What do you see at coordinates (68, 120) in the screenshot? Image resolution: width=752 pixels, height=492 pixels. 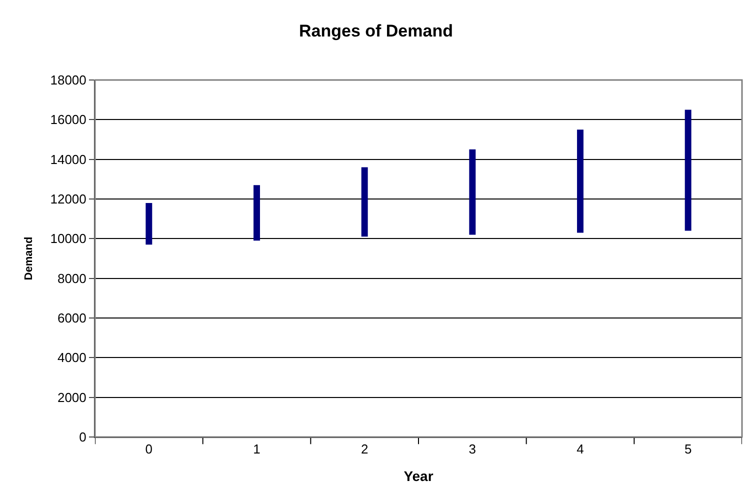 I see `y-tick-label: 16000` at bounding box center [68, 120].